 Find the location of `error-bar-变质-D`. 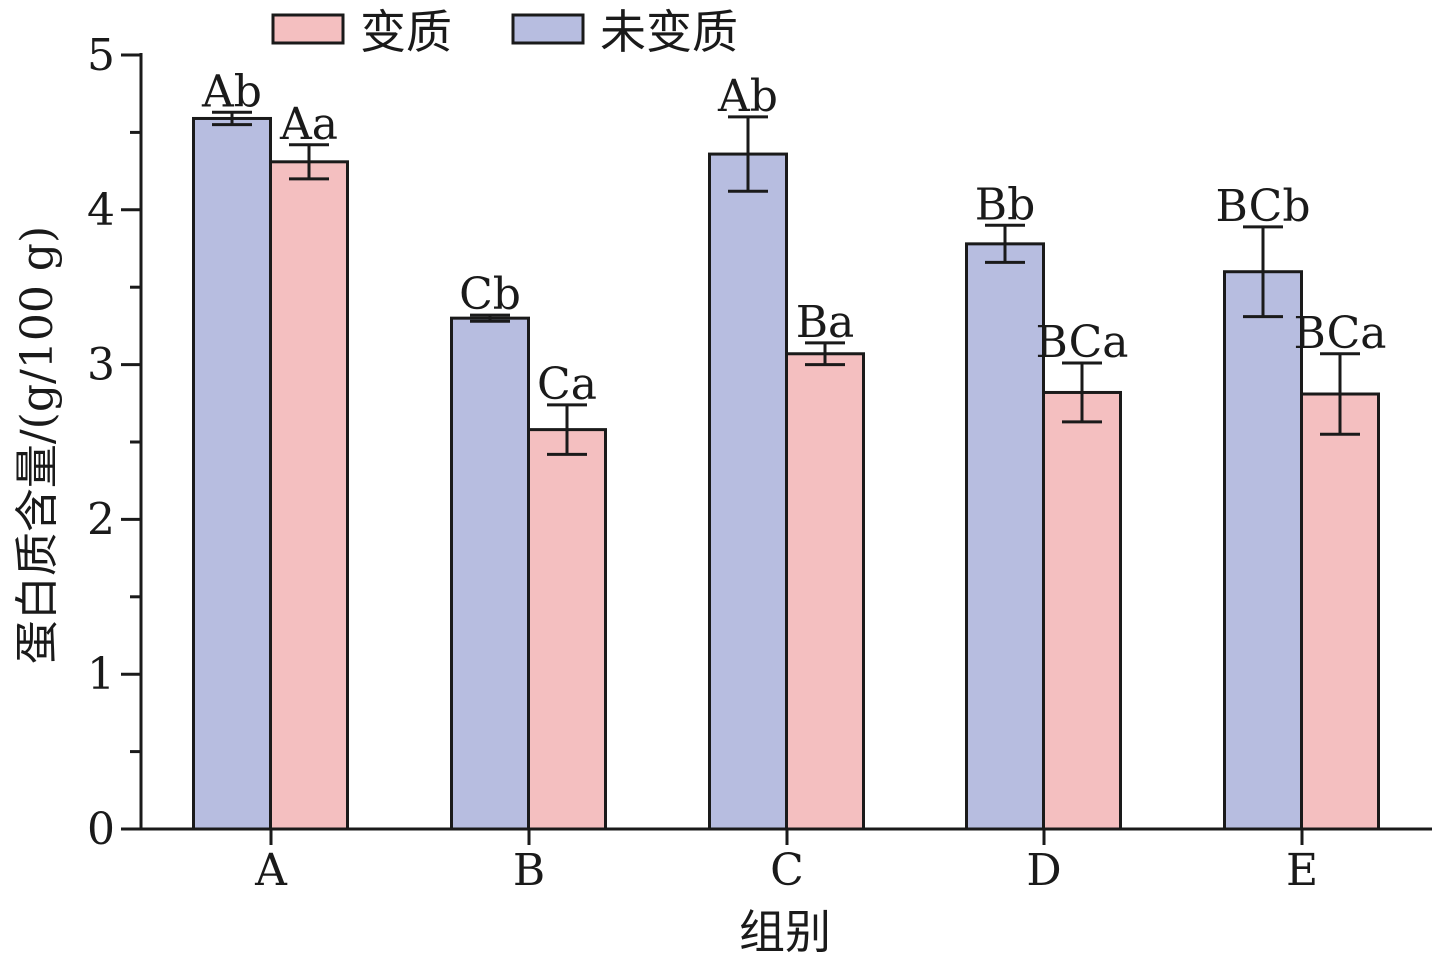

error-bar-变质-D is located at coordinates (1082, 392).